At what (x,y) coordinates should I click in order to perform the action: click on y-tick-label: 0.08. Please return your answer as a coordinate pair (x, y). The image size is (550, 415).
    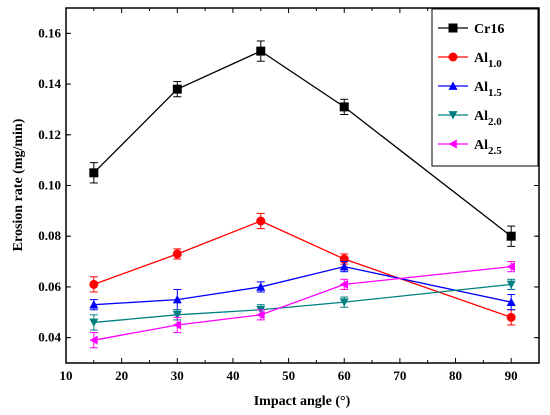
    Looking at the image, I should click on (49, 235).